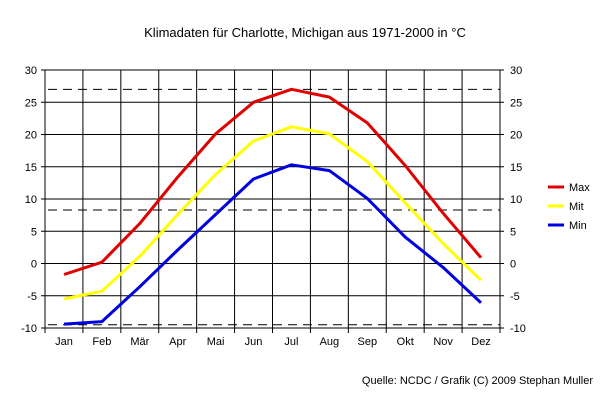 The width and height of the screenshot is (609, 409). What do you see at coordinates (481, 342) in the screenshot?
I see `x-tick-label: Dez` at bounding box center [481, 342].